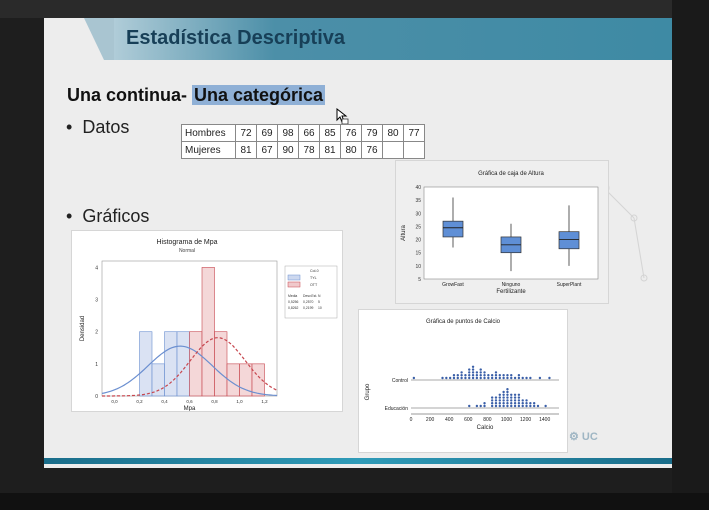 This screenshot has height=510, width=709. I want to click on stats-value: 5, so click(319, 302).